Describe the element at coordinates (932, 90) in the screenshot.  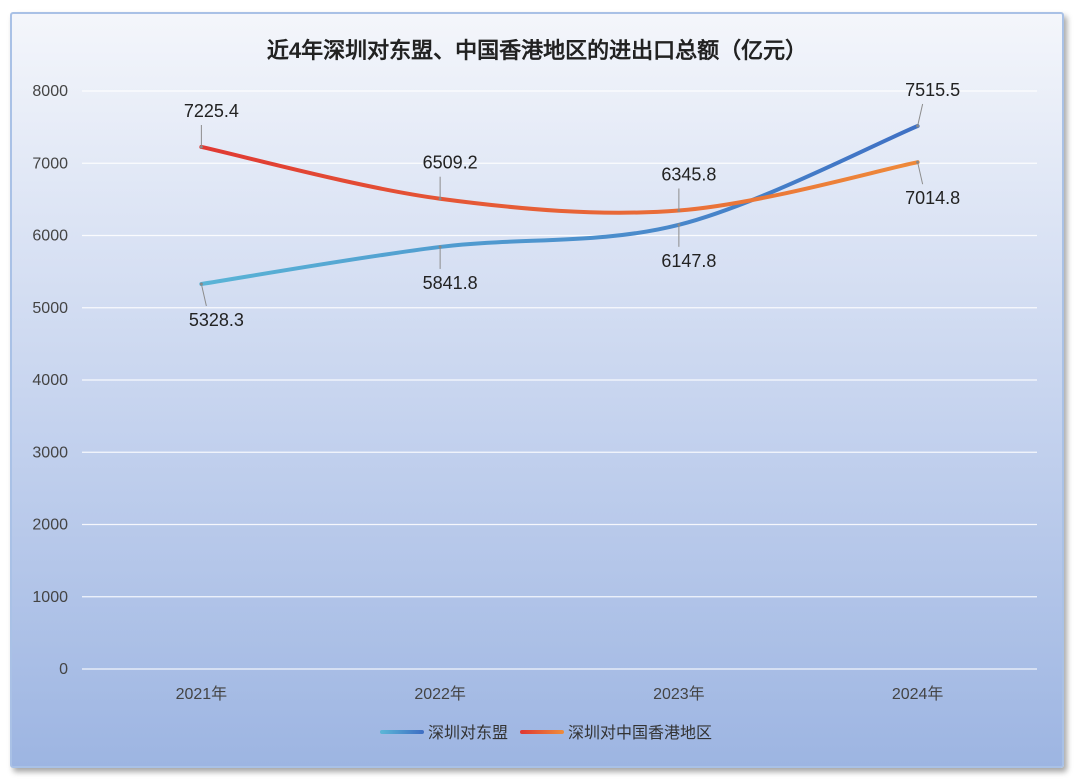
I see `data-label: 7515.5` at that location.